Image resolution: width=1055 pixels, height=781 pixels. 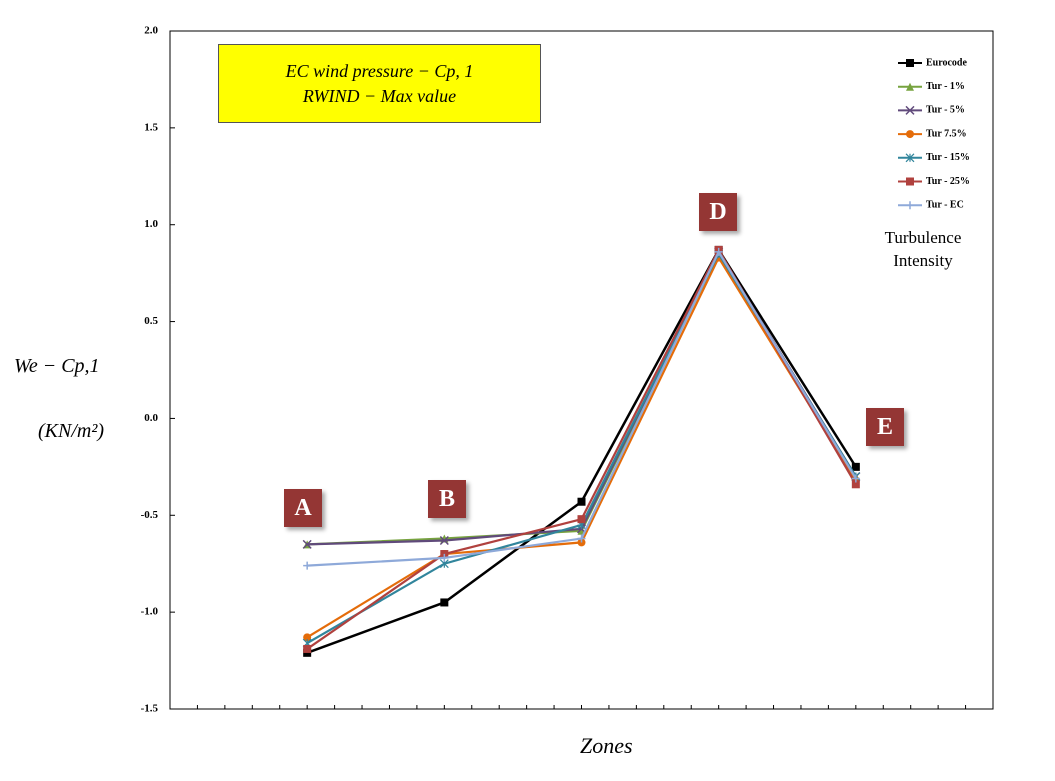 I want to click on chart-title: EC wind pressure − Cp, 1, so click(x=379, y=70).